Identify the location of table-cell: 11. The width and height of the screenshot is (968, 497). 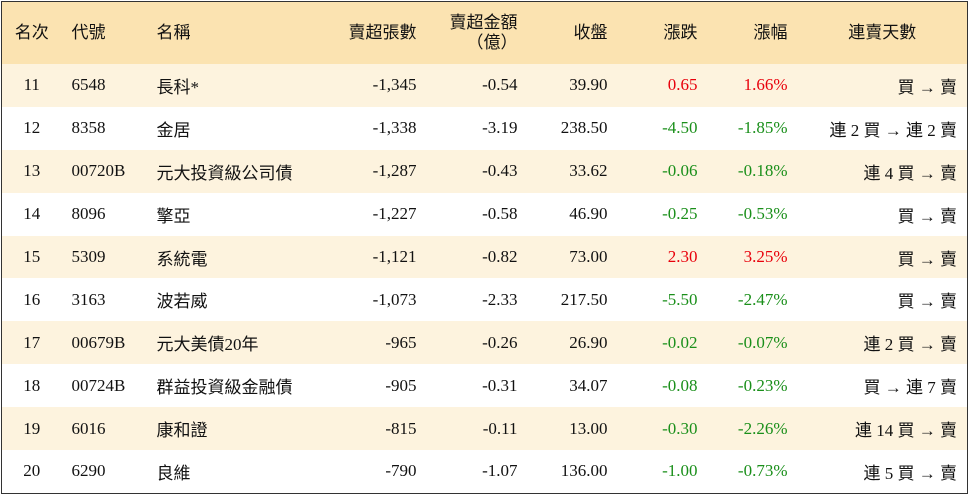
(31, 85).